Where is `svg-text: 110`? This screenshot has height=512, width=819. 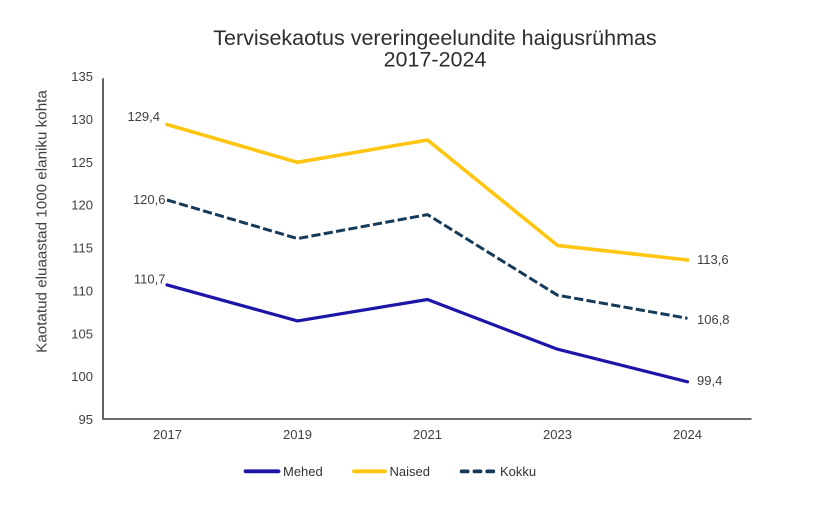 svg-text: 110 is located at coordinates (82, 290).